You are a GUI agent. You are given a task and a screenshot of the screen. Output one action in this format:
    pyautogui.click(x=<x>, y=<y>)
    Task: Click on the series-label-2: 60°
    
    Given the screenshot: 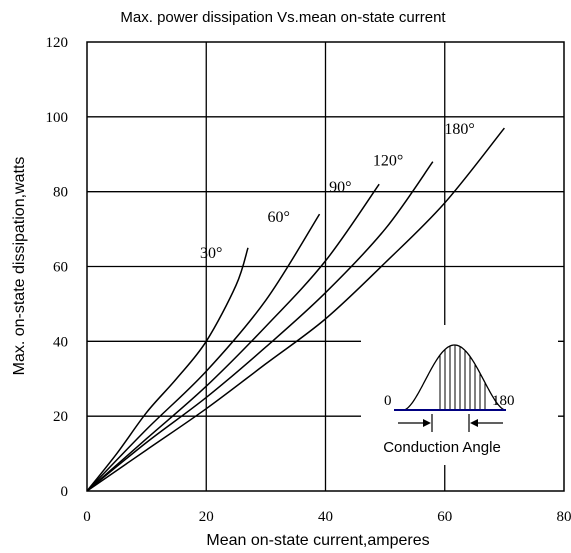 What is the action you would take?
    pyautogui.click(x=279, y=217)
    